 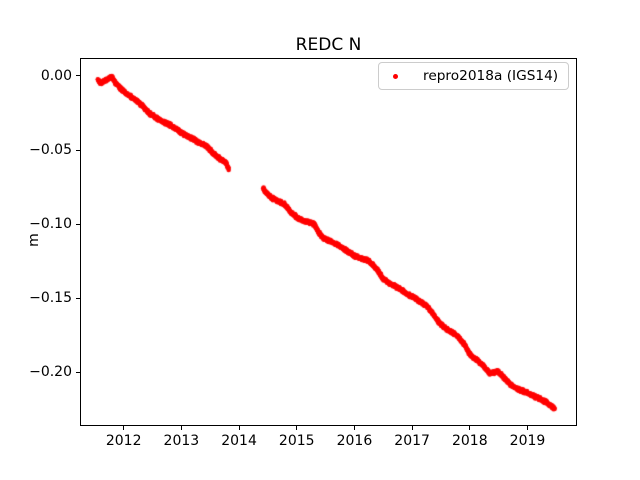 I want to click on x-tick-label: 2014, so click(x=239, y=440).